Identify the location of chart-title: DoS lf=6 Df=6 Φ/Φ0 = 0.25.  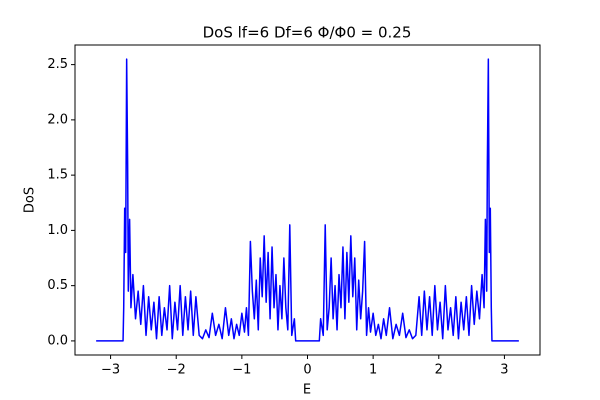
(307, 33).